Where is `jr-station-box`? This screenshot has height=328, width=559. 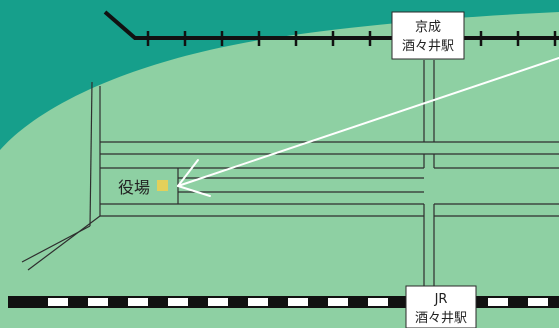
jr-station-box is located at coordinates (441, 306).